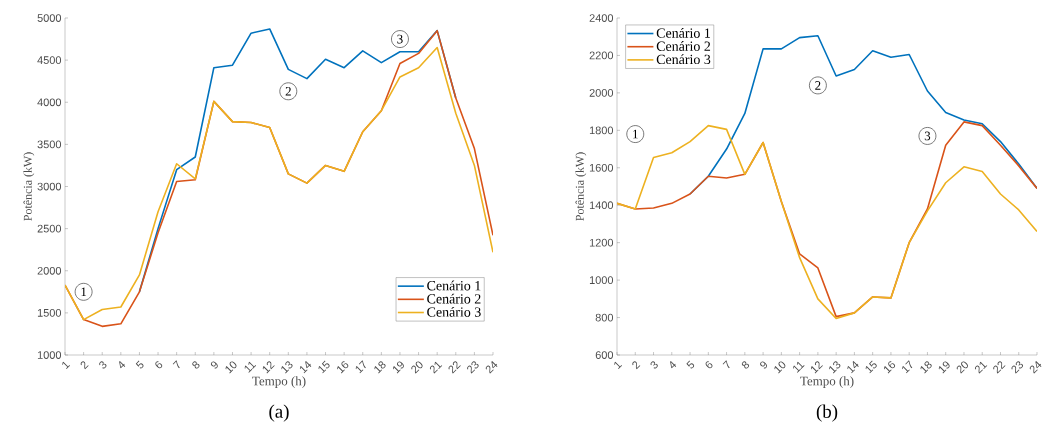  What do you see at coordinates (49, 313) in the screenshot?
I see `y-tick-label: 1500` at bounding box center [49, 313].